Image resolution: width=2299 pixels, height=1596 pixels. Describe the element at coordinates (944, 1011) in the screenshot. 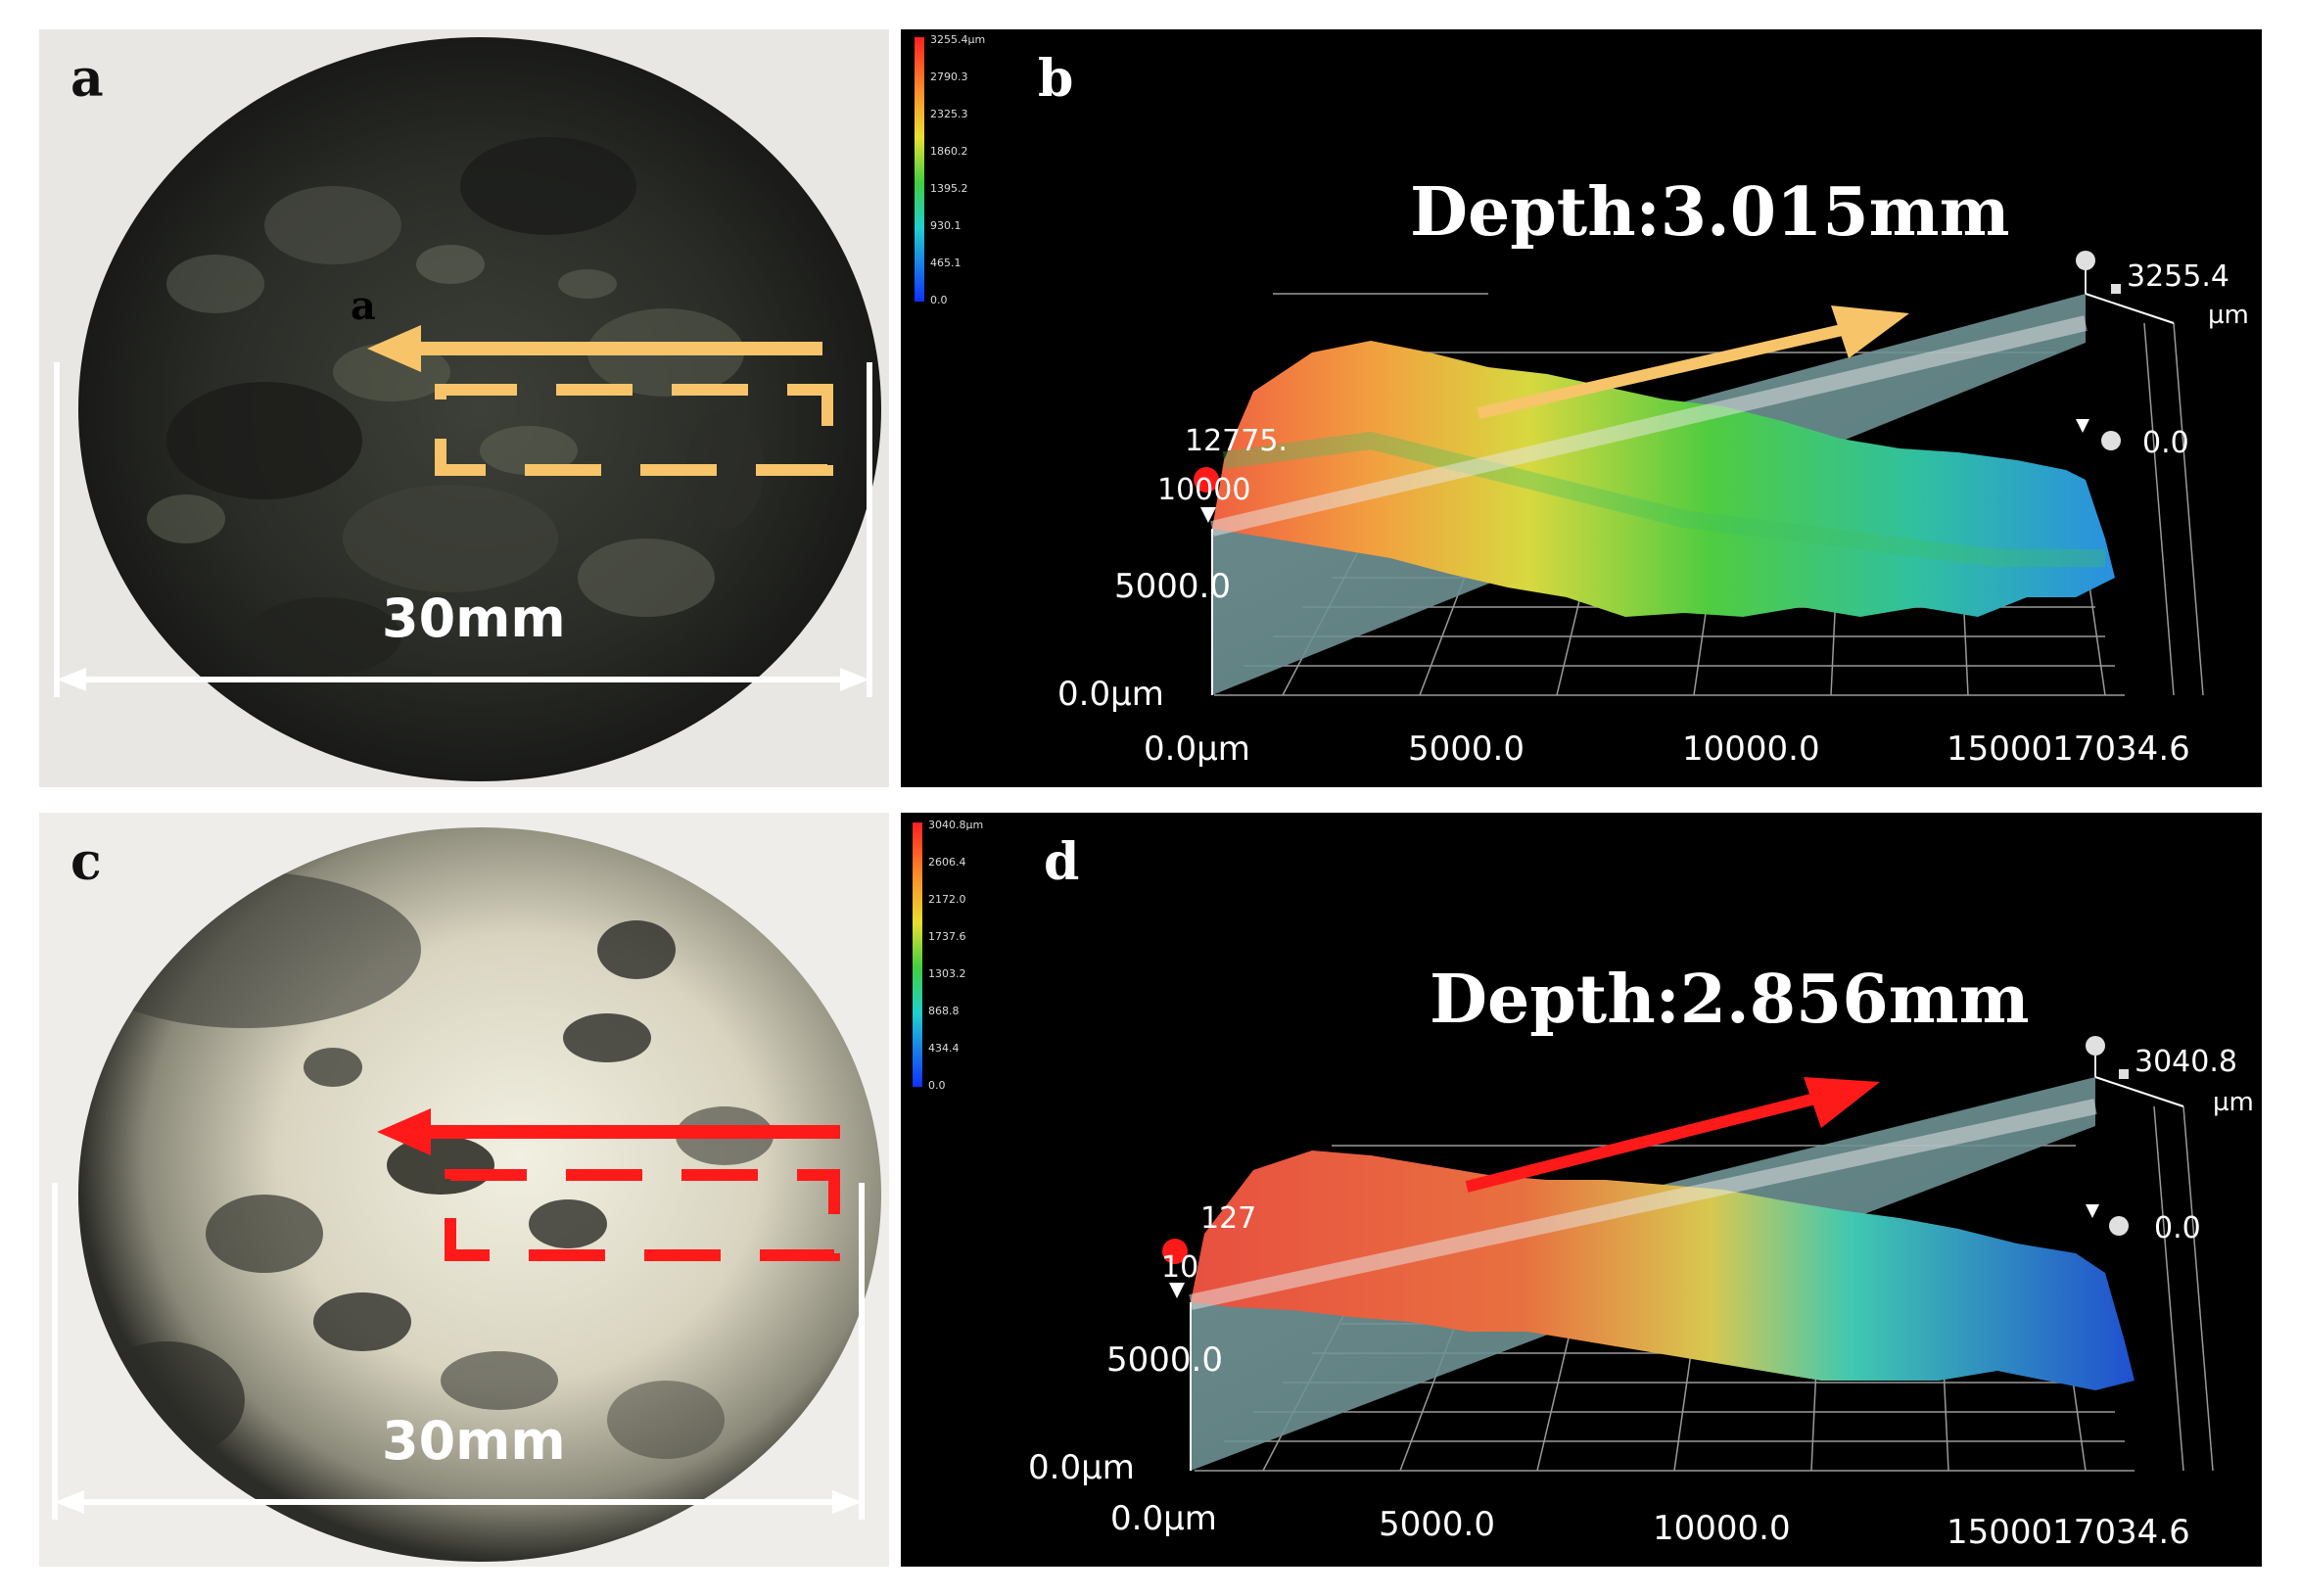

I see `colorbar-tick: 868.8` at that location.